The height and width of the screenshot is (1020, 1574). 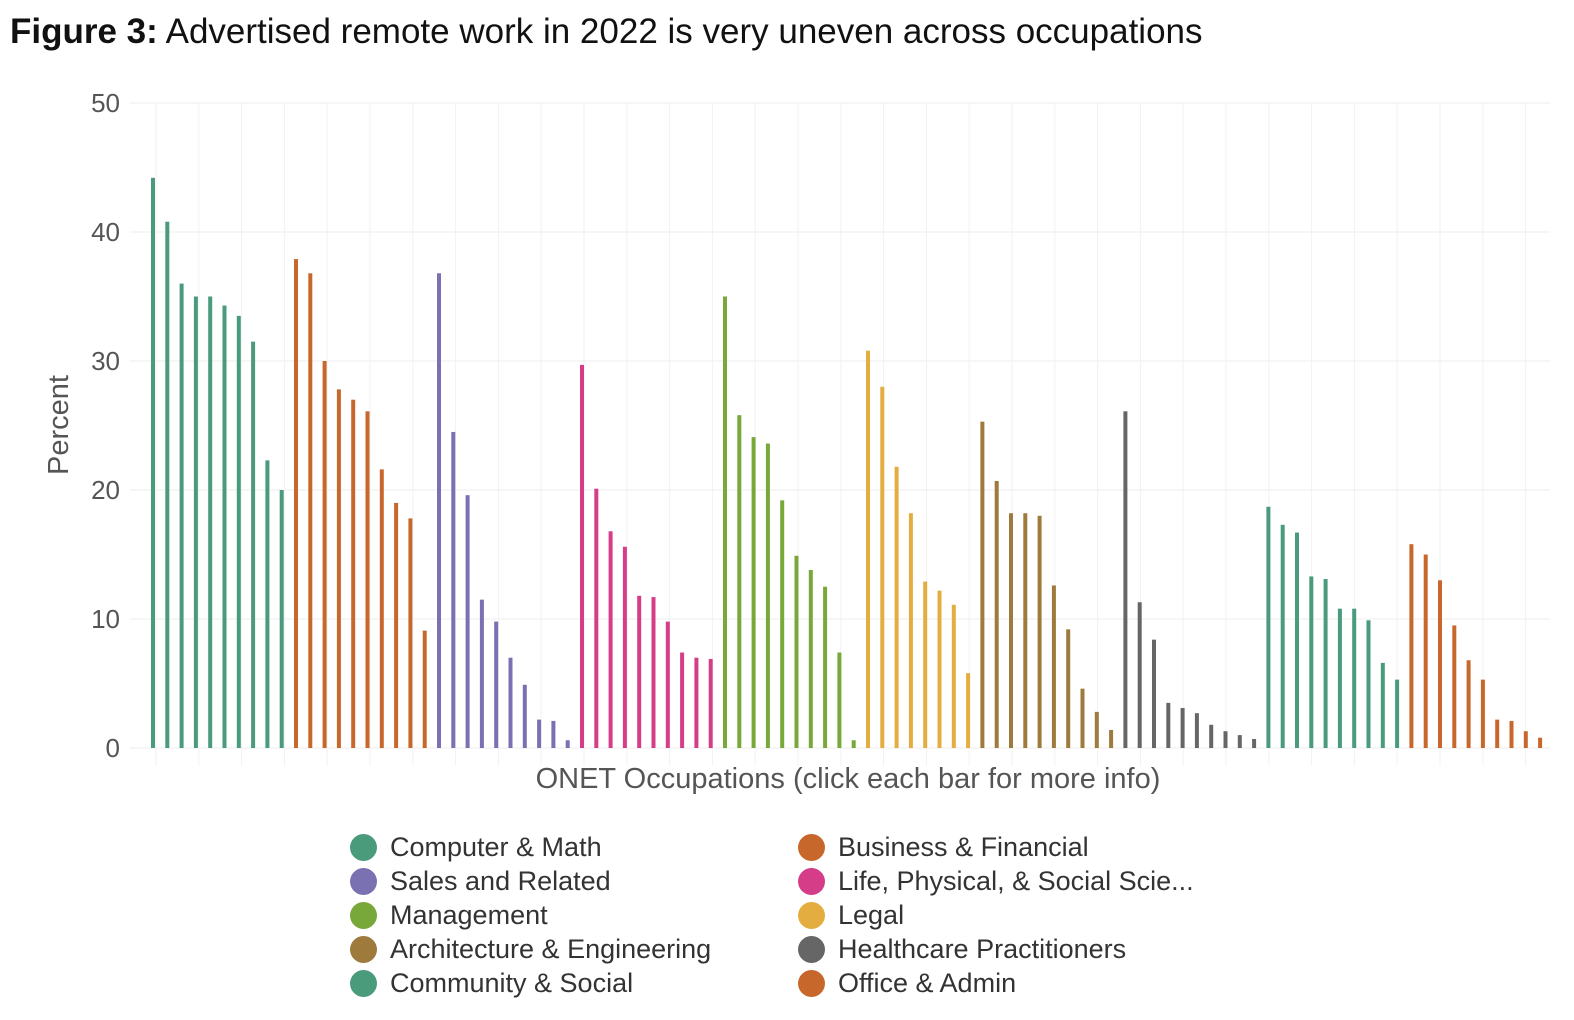 I want to click on legend-item: Legal, so click(x=851, y=915).